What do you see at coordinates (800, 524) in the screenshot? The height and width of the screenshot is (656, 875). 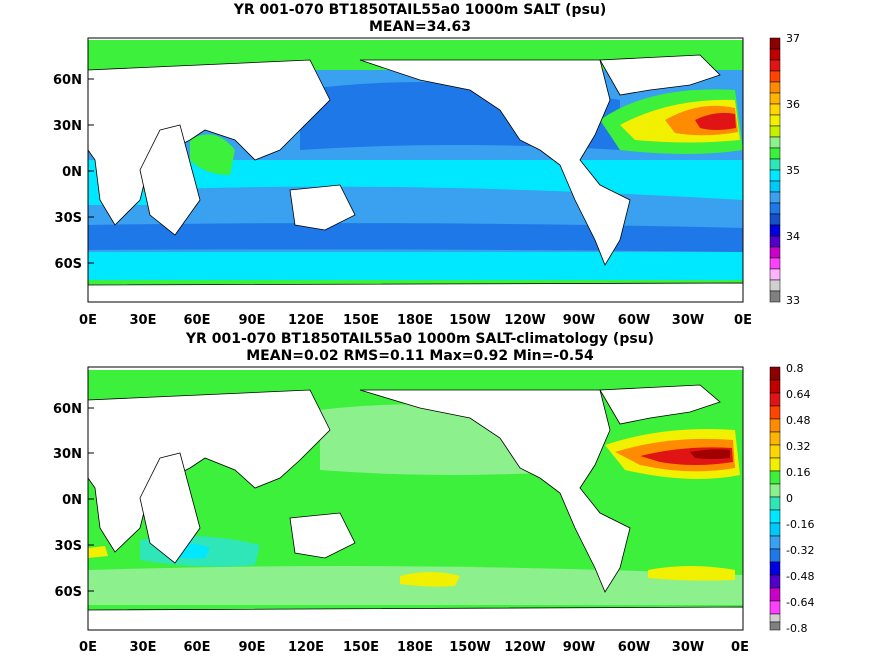 I see `panel2-colorbar-label: -0.16` at bounding box center [800, 524].